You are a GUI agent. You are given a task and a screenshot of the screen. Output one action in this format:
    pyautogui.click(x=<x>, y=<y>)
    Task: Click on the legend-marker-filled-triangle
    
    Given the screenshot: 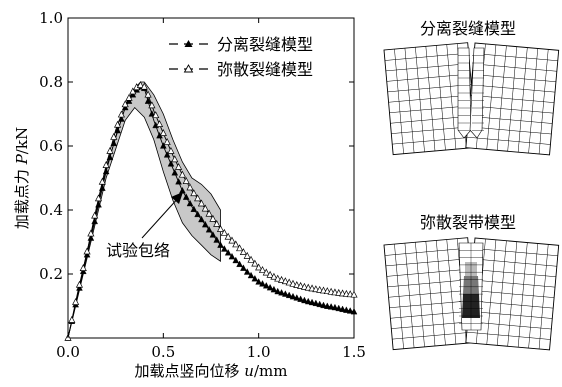 What is the action you would take?
    pyautogui.click(x=188, y=43)
    